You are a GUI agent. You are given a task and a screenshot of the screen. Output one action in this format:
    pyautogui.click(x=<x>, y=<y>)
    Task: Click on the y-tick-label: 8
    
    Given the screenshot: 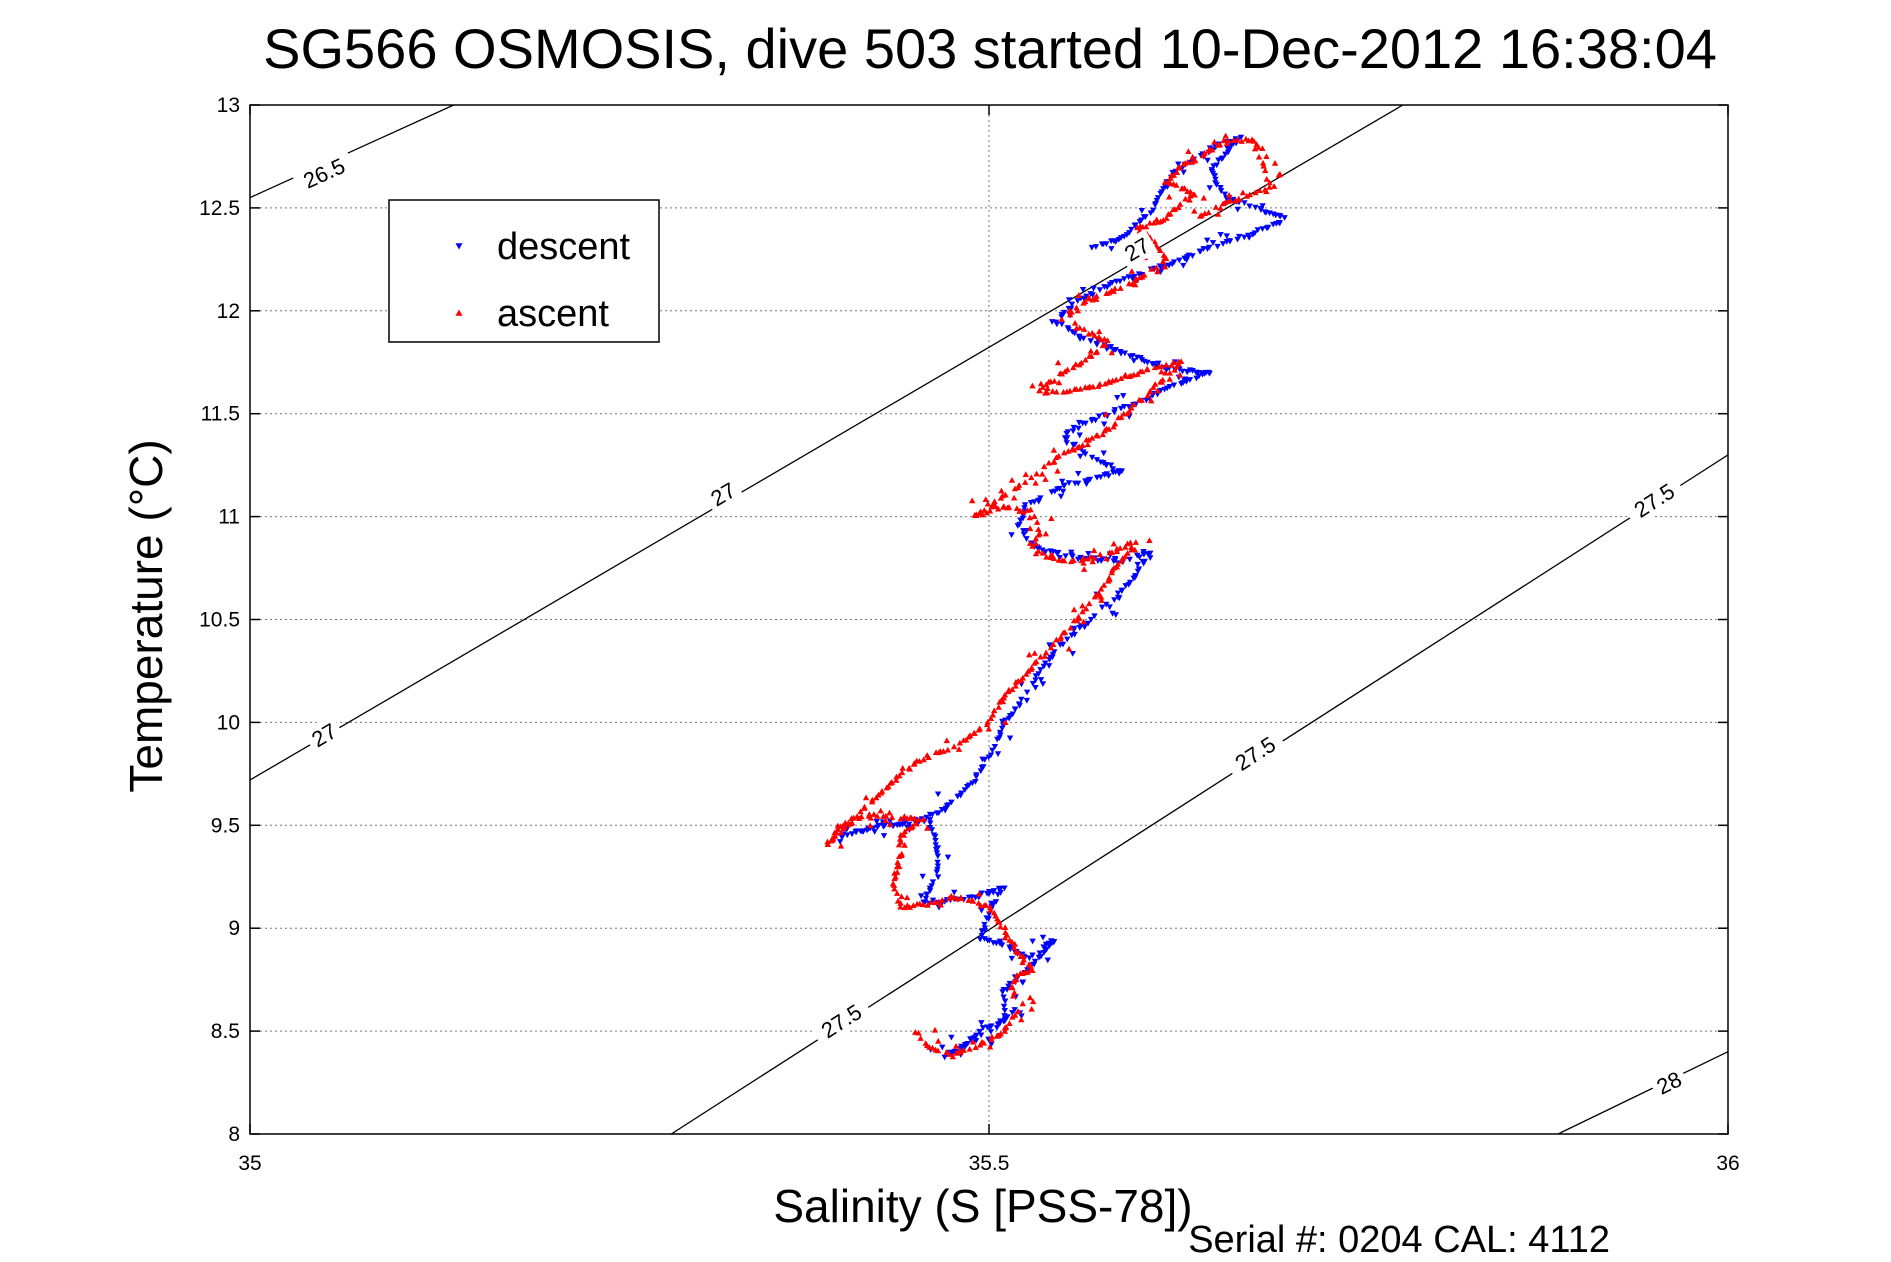 What is the action you would take?
    pyautogui.click(x=234, y=1134)
    